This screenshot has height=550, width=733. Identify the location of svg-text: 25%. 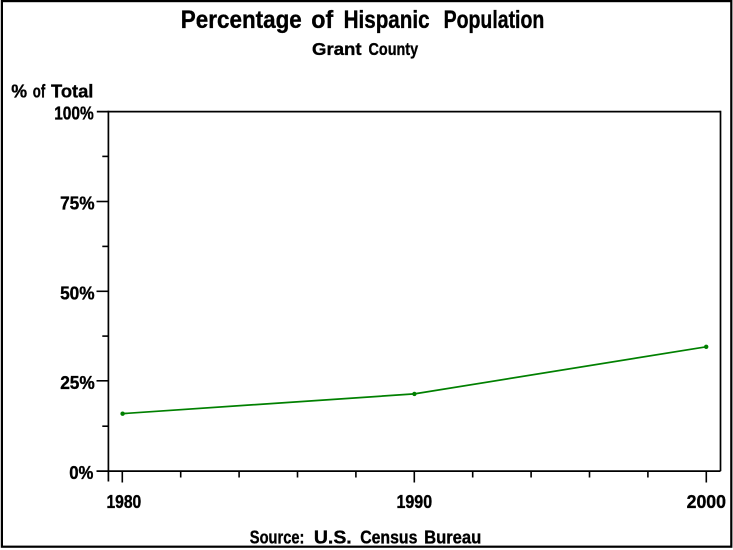
(77, 382).